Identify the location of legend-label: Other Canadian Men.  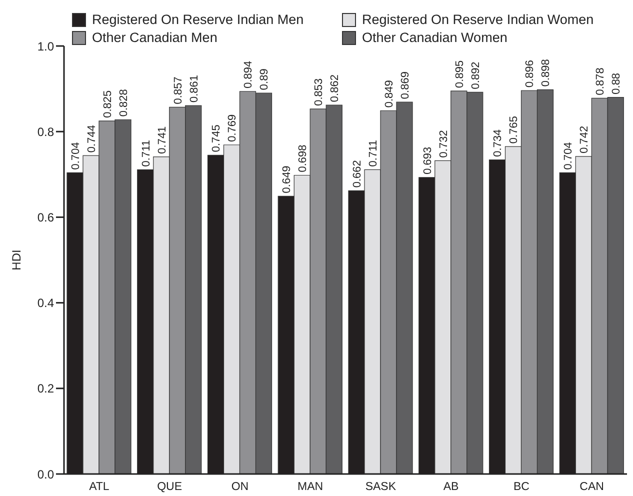
(155, 37).